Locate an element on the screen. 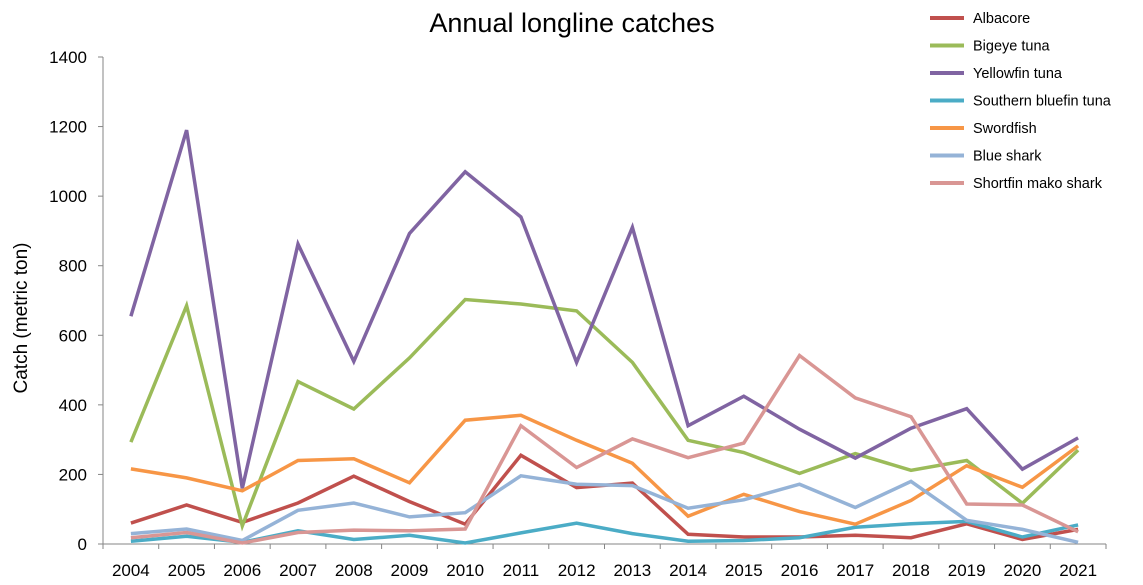 The height and width of the screenshot is (585, 1143). legend-label: Southern bluefin tuna is located at coordinates (1042, 102).